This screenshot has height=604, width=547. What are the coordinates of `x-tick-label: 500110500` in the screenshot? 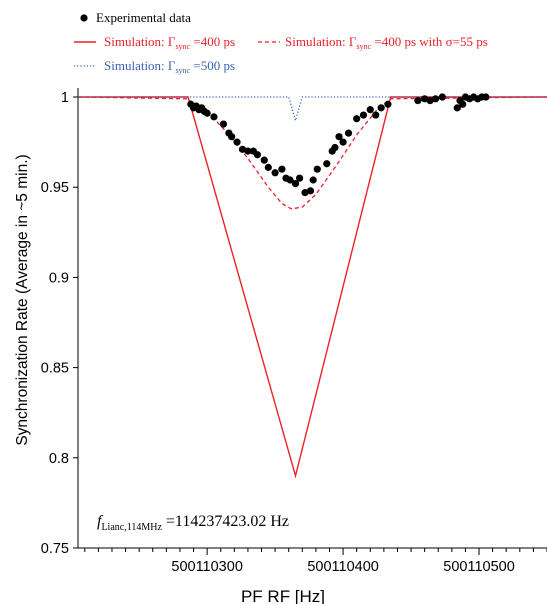 It's located at (479, 567).